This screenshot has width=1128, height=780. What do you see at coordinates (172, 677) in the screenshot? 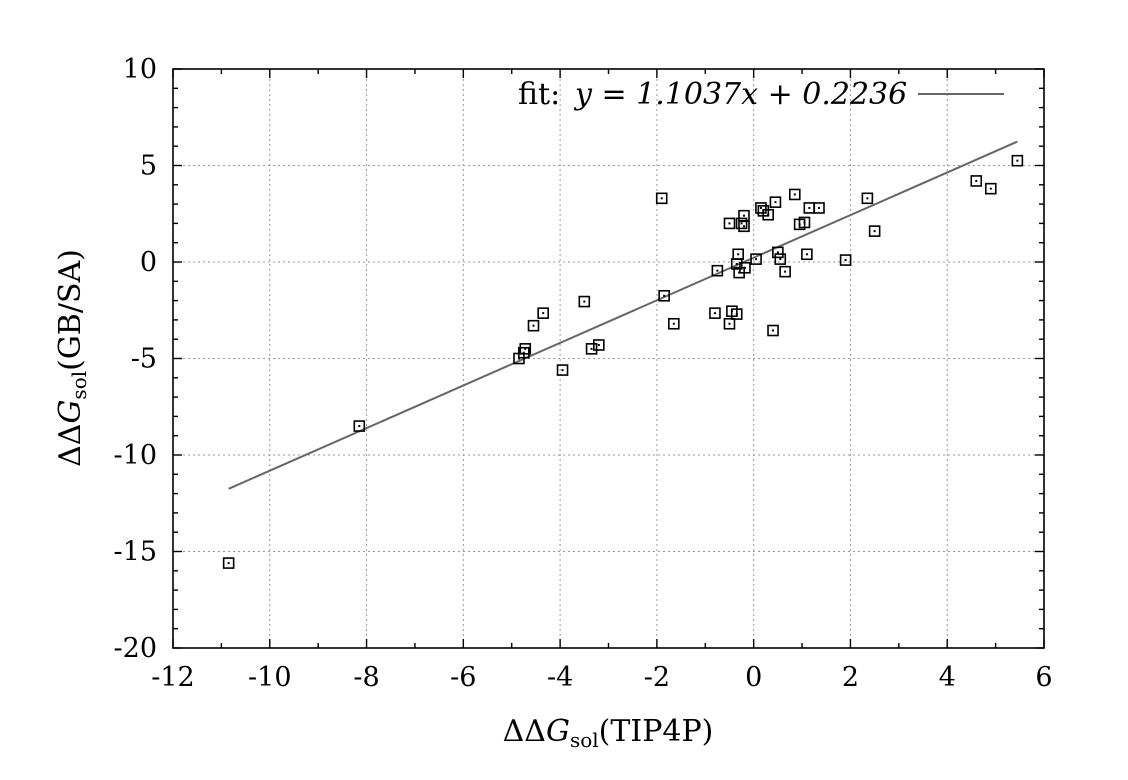
I see `x-tick-label: -12` at bounding box center [172, 677].